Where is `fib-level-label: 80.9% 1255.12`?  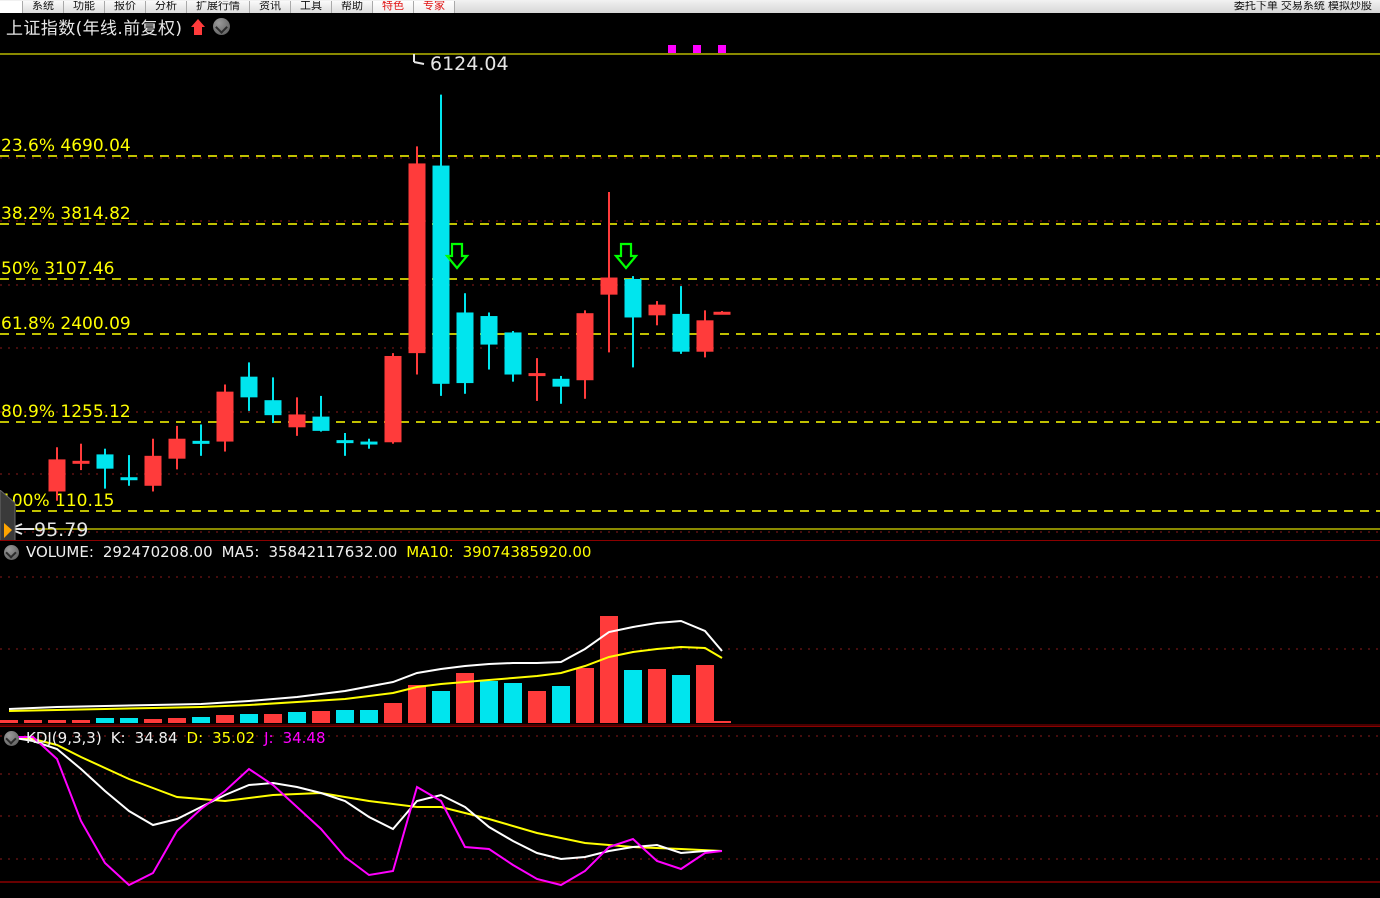
fib-level-label: 80.9% 1255.12 is located at coordinates (66, 412).